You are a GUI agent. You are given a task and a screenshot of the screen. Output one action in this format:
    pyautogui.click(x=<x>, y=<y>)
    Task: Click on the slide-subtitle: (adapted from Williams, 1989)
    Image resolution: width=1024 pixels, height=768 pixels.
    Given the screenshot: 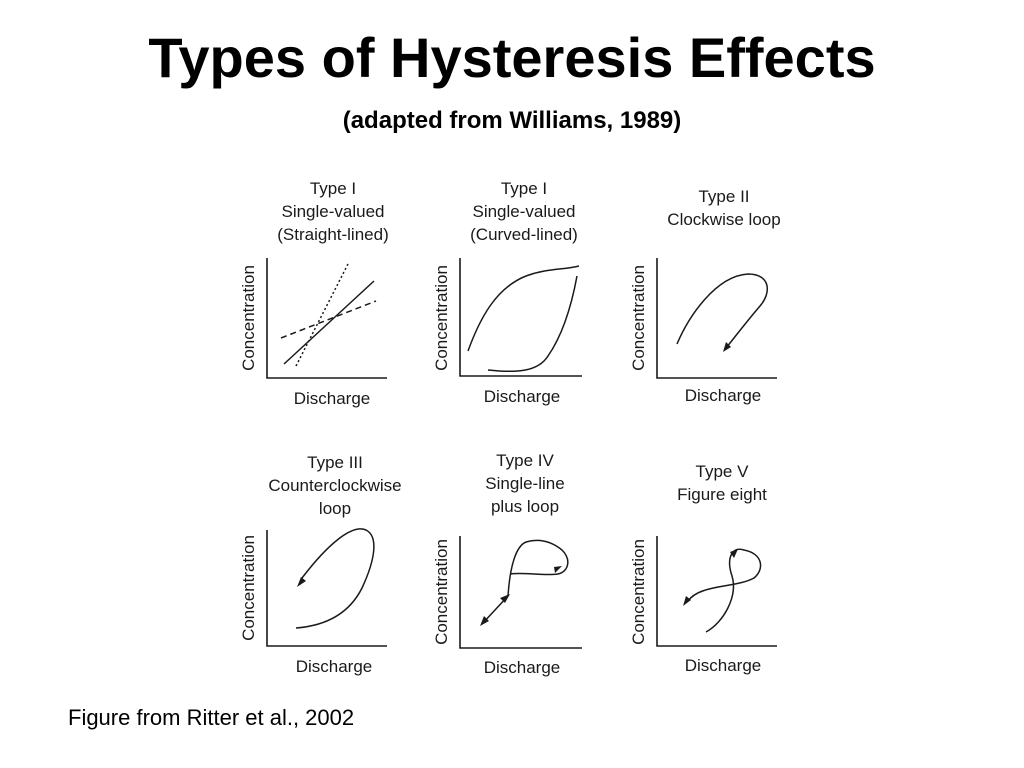 What is the action you would take?
    pyautogui.click(x=512, y=120)
    